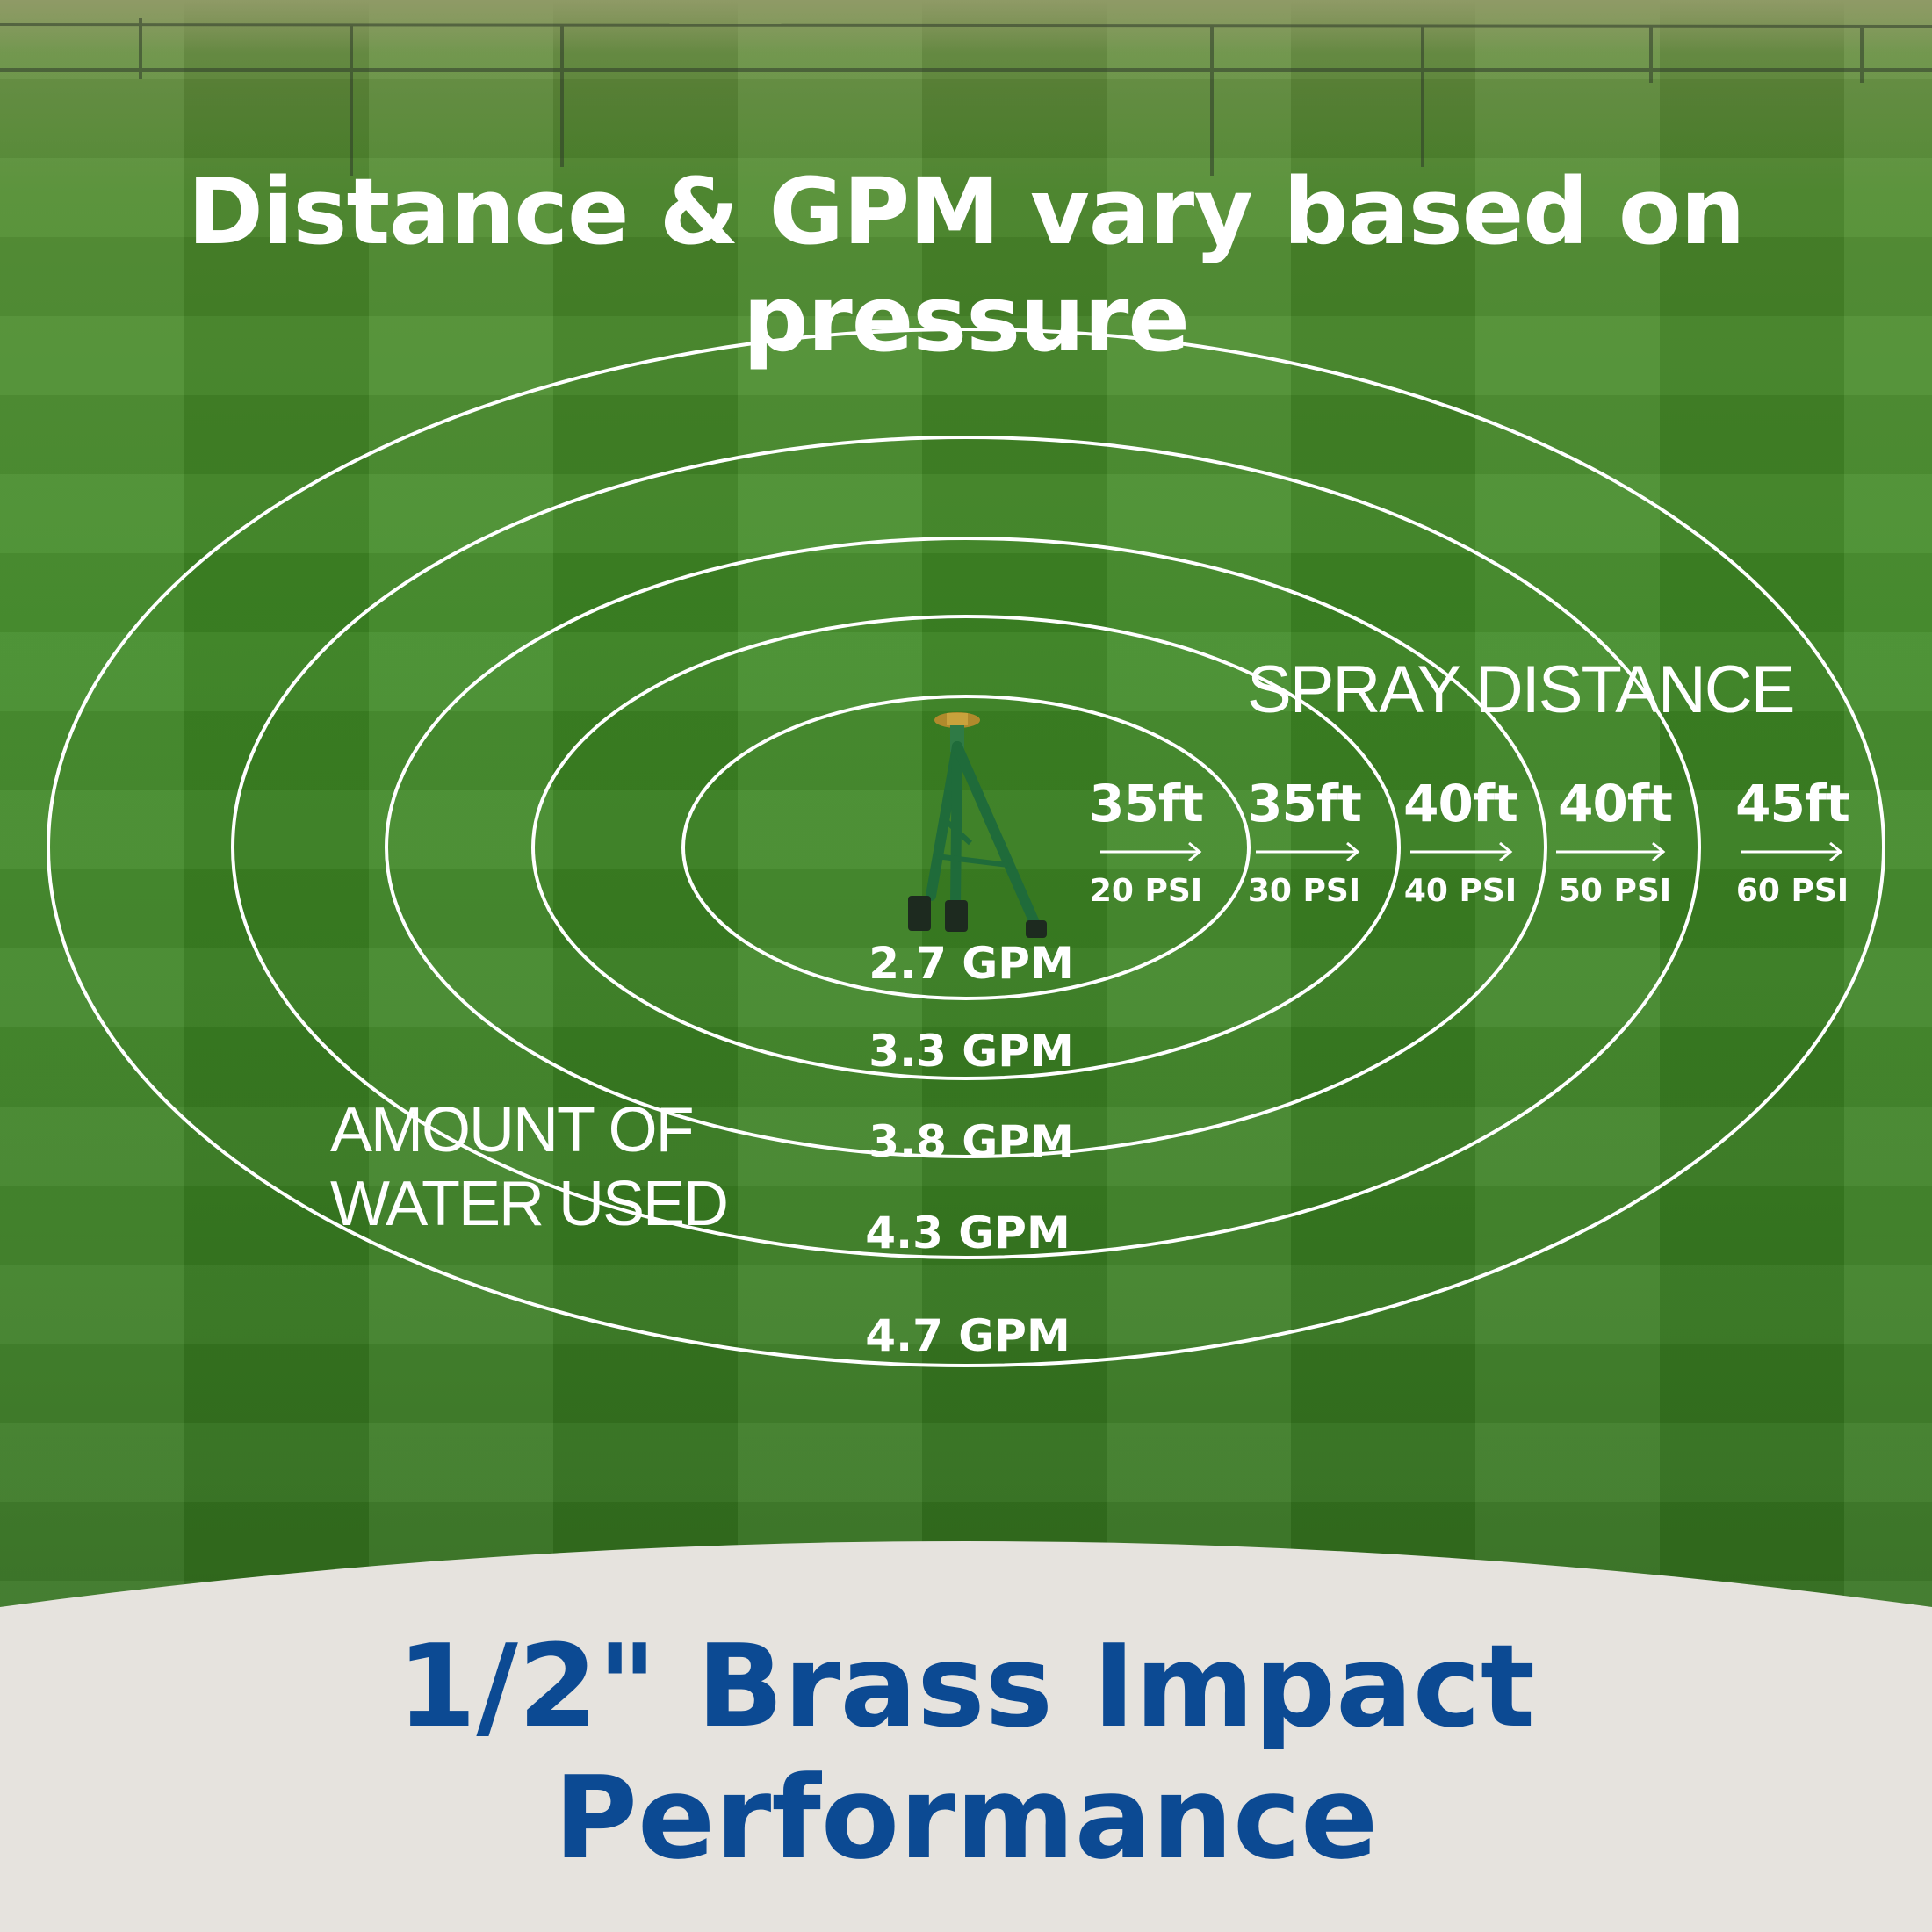 Image resolution: width=1932 pixels, height=1932 pixels. Describe the element at coordinates (558, 1167) in the screenshot. I see `water-used-label: AMOUNT OF WATER USED` at that location.